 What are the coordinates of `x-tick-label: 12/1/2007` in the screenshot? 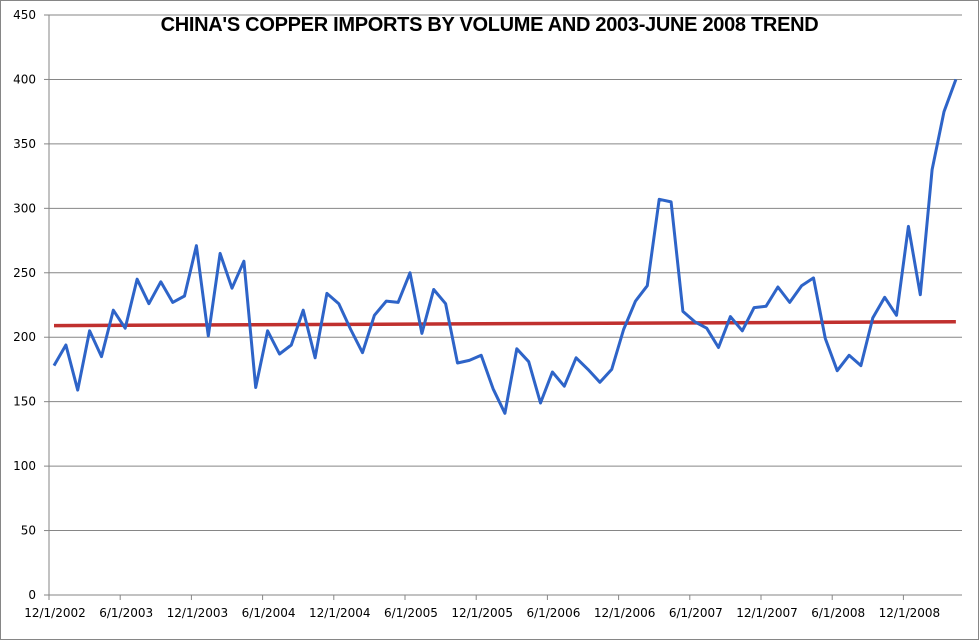 It's located at (767, 613).